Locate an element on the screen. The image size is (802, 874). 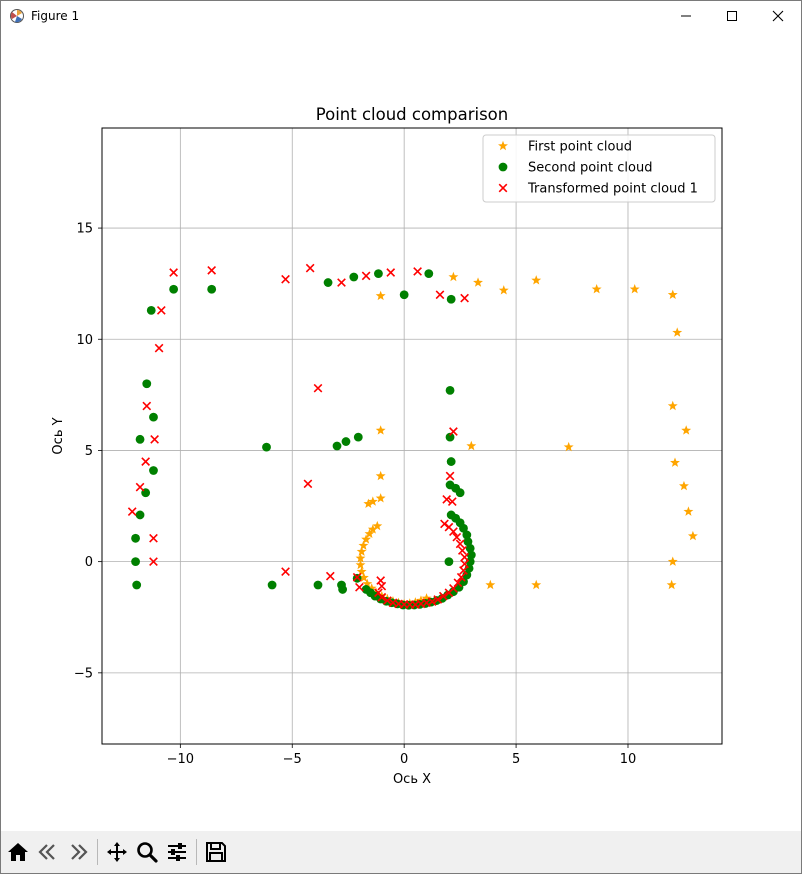
configure-subplots-button is located at coordinates (177, 852).